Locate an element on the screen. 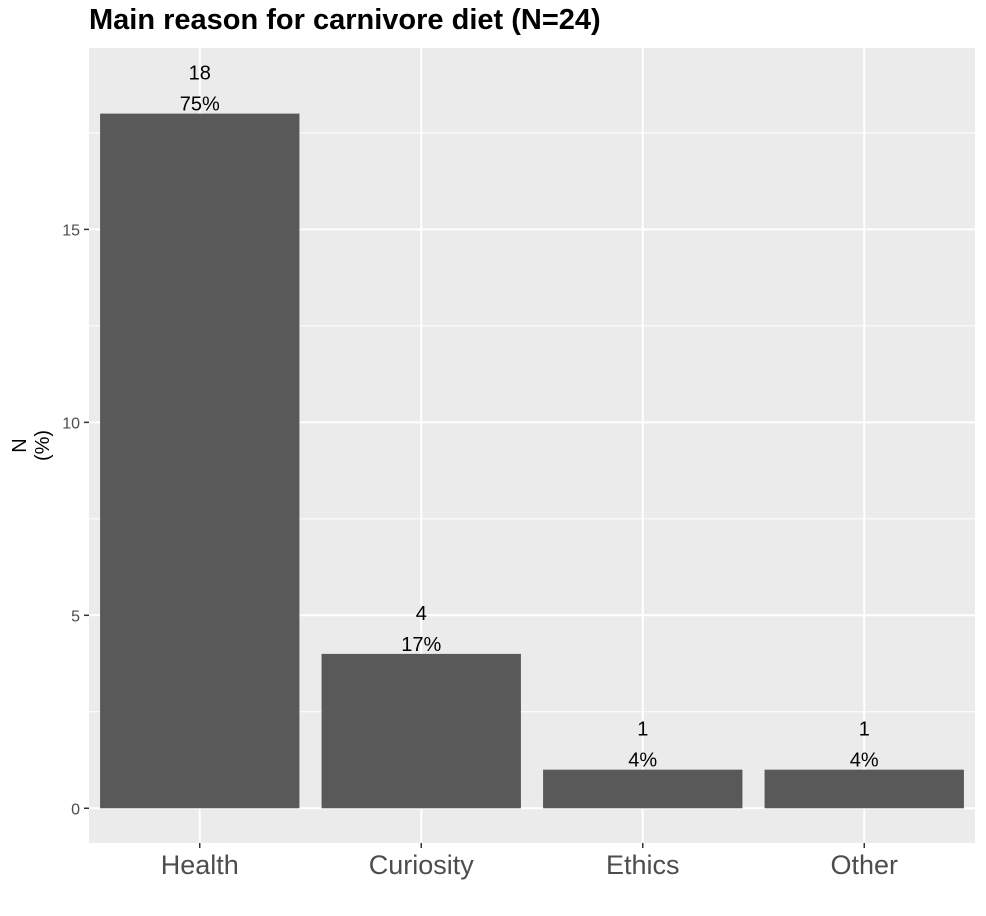 This screenshot has height=916, width=986. y-tick-label: 5 is located at coordinates (75, 616).